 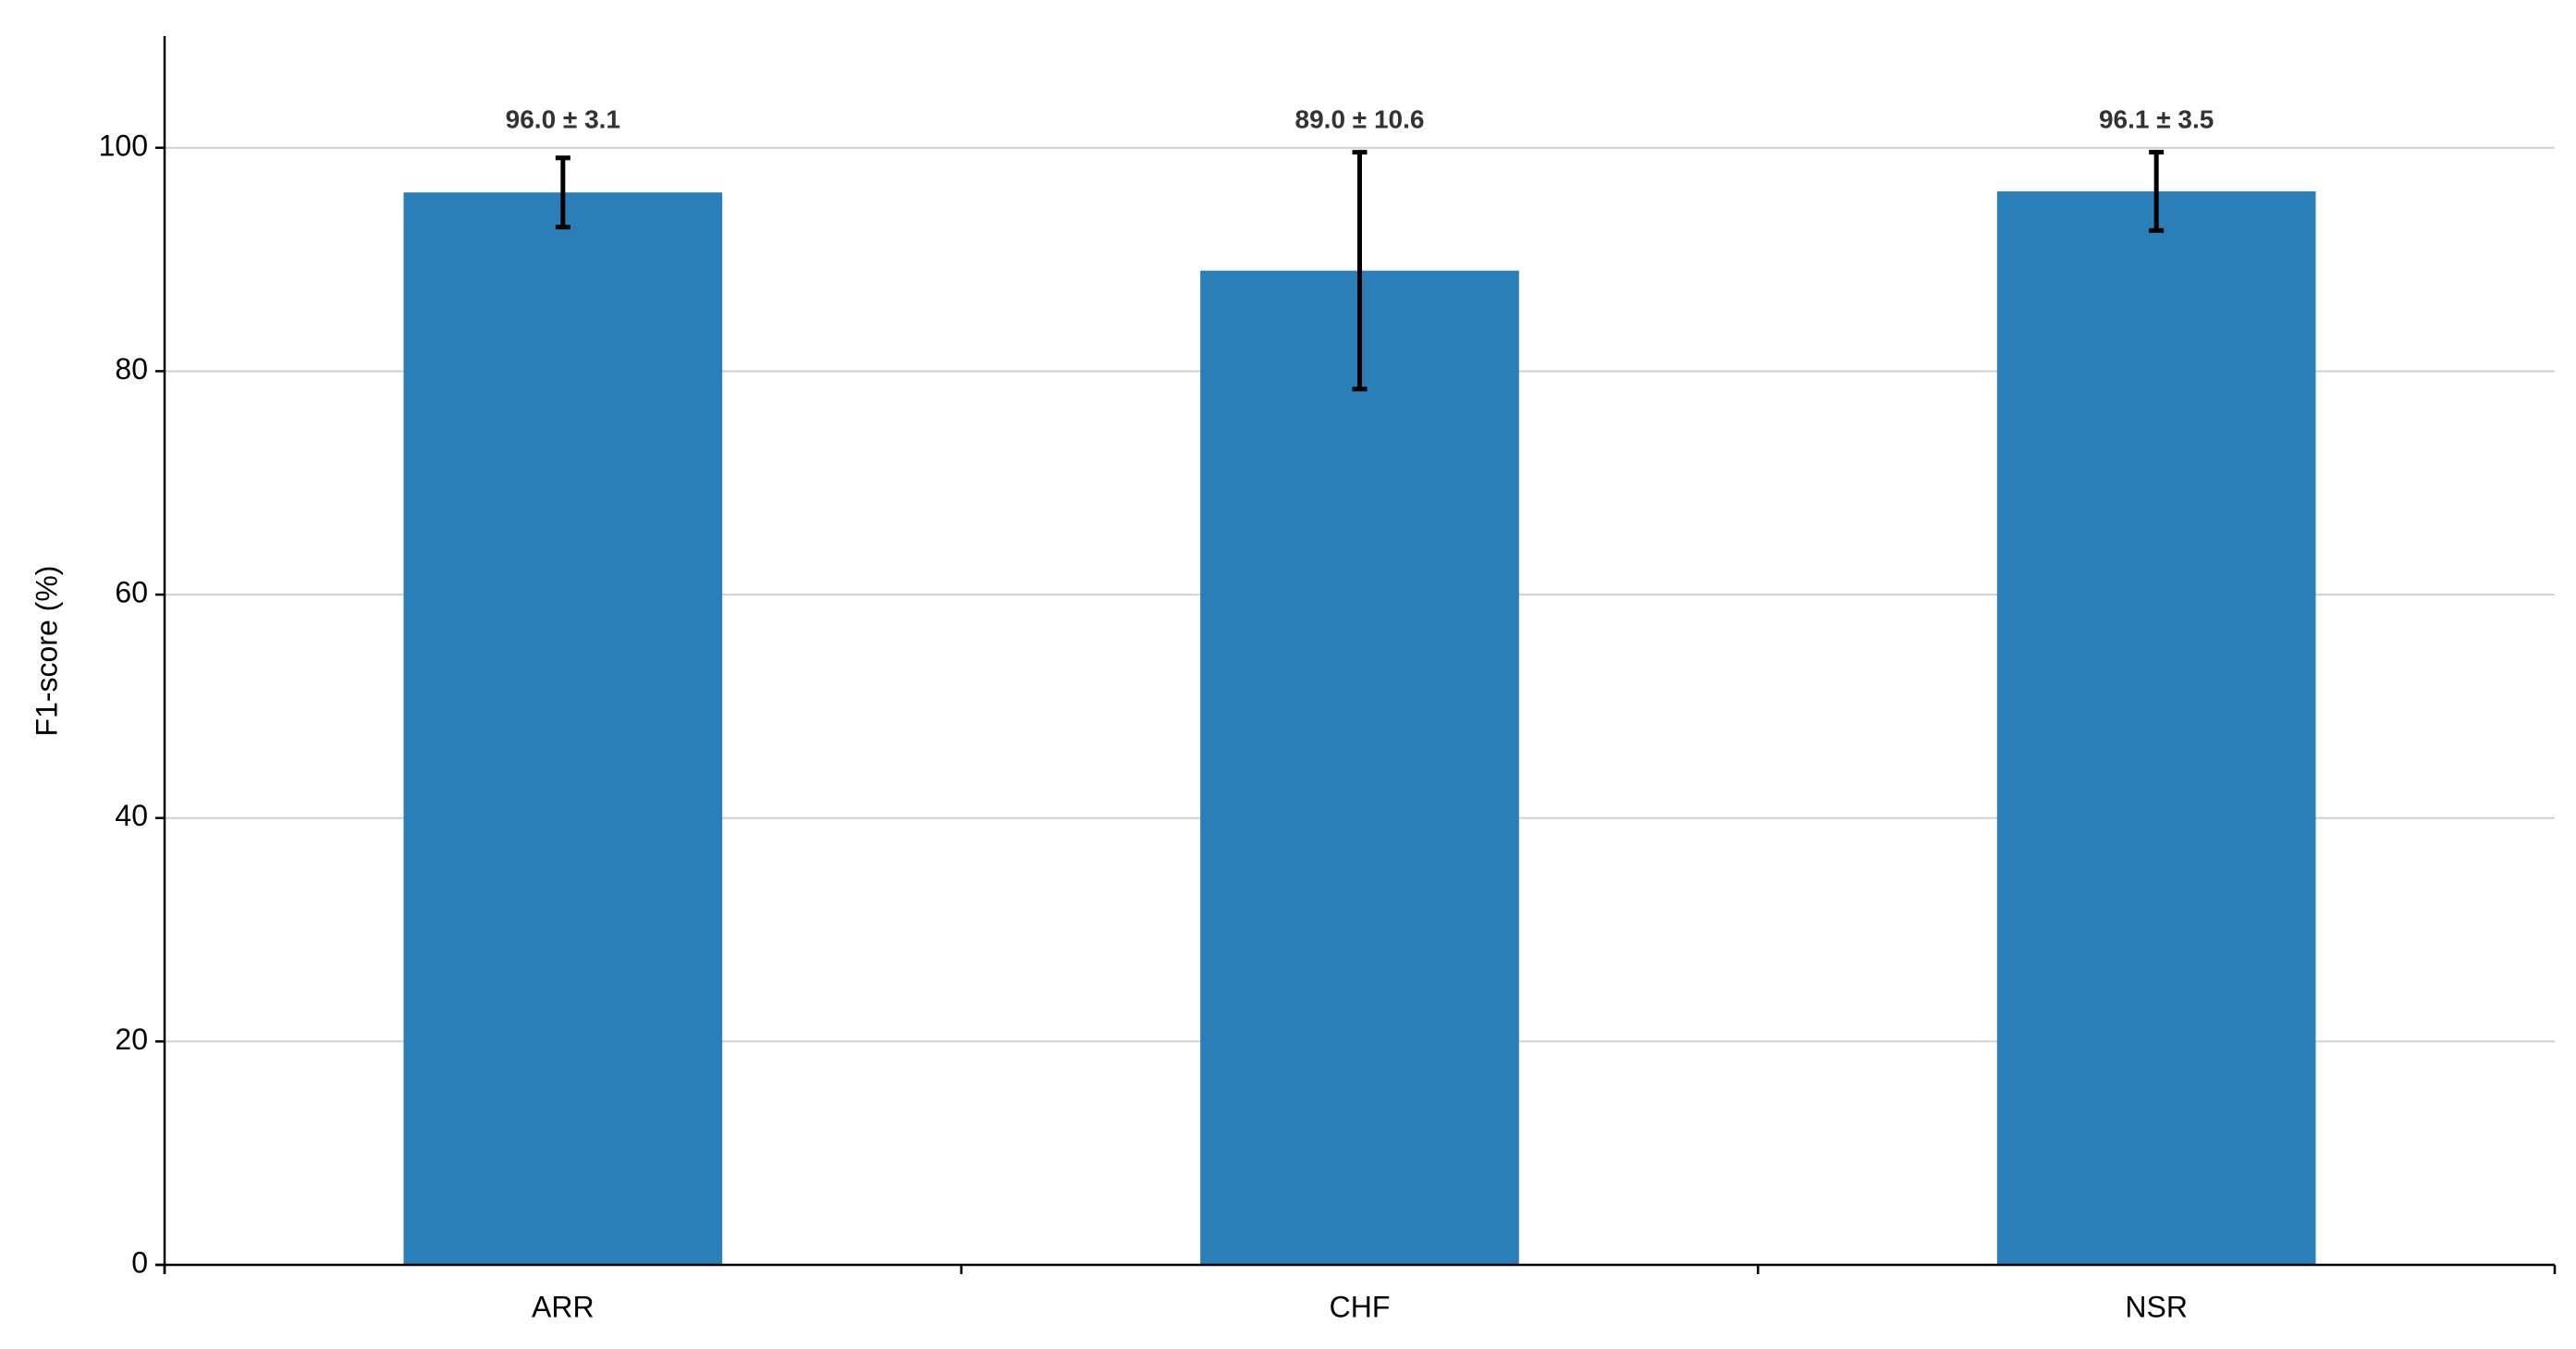 I want to click on y-tick-label: 80, so click(x=131, y=369).